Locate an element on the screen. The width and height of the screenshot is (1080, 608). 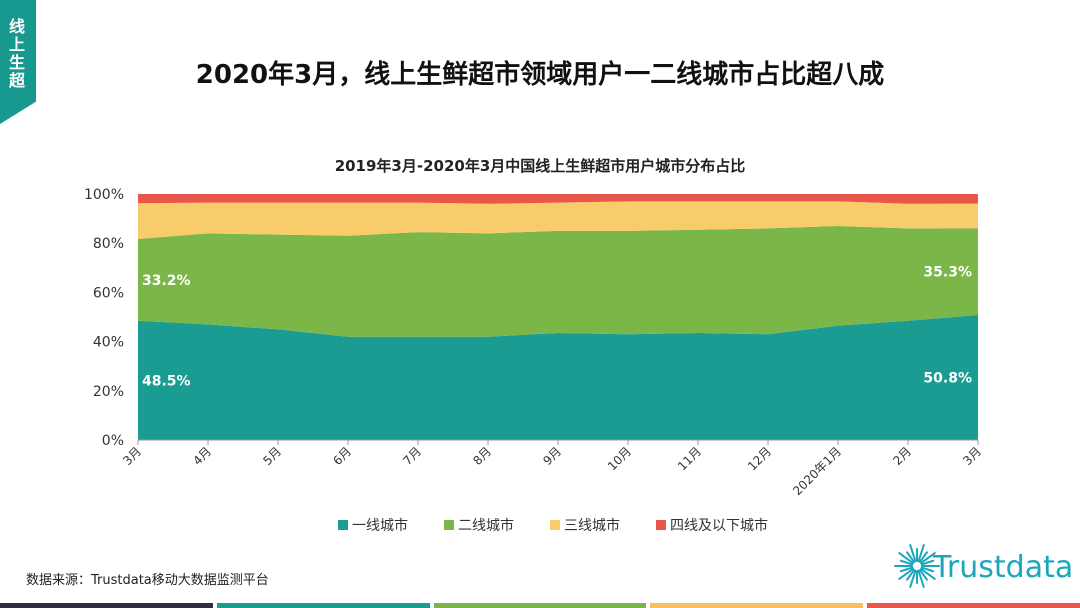
x-tick-label: 3月 is located at coordinates (972, 456).